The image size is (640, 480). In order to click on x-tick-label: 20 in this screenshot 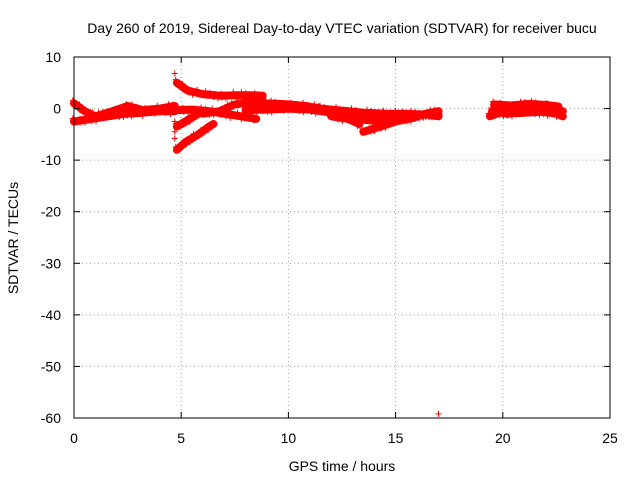, I will do `click(503, 438)`.